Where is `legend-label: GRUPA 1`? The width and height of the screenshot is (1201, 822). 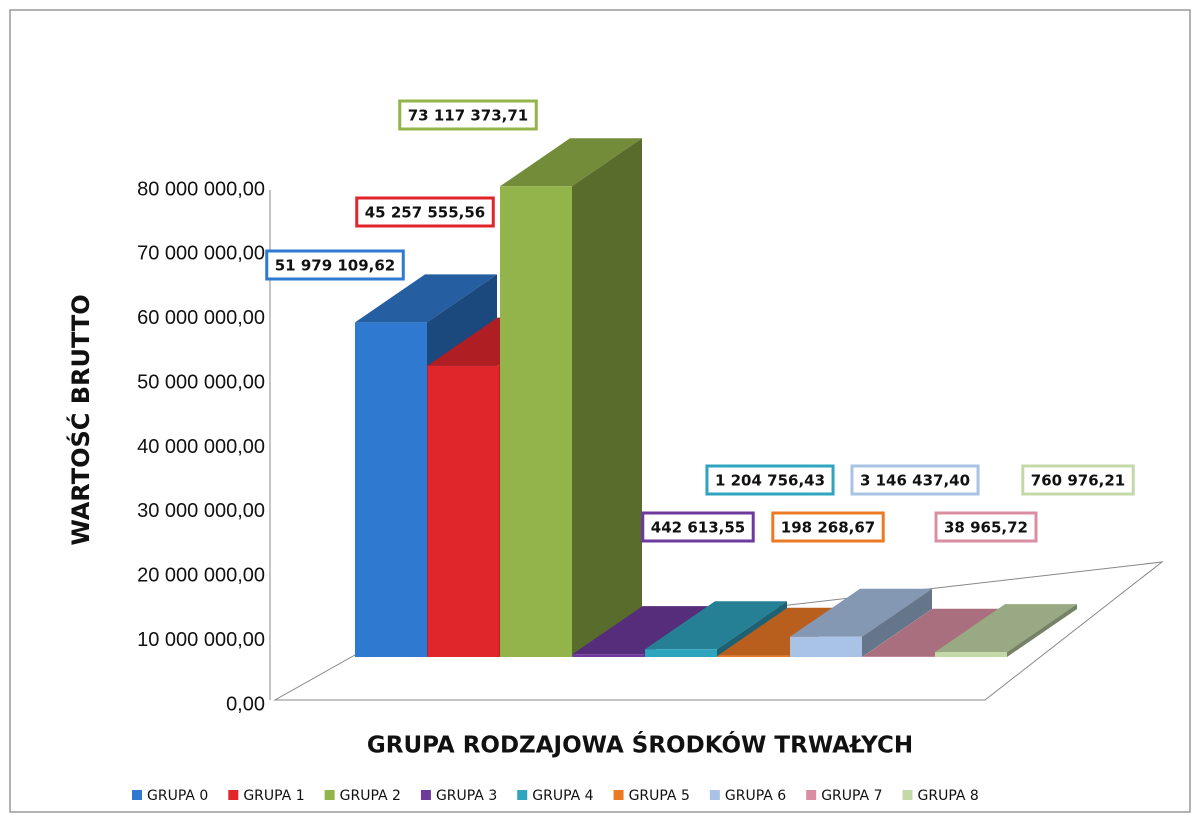
legend-label: GRUPA 1 is located at coordinates (273, 796).